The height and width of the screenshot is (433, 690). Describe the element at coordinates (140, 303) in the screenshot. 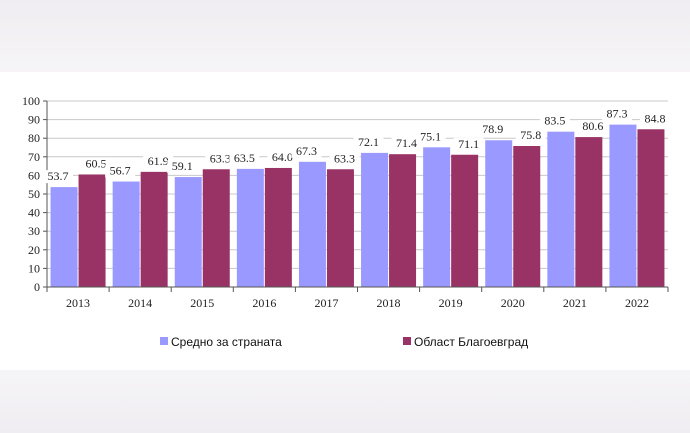

I see `x-tick-label-2014: 2014` at that location.